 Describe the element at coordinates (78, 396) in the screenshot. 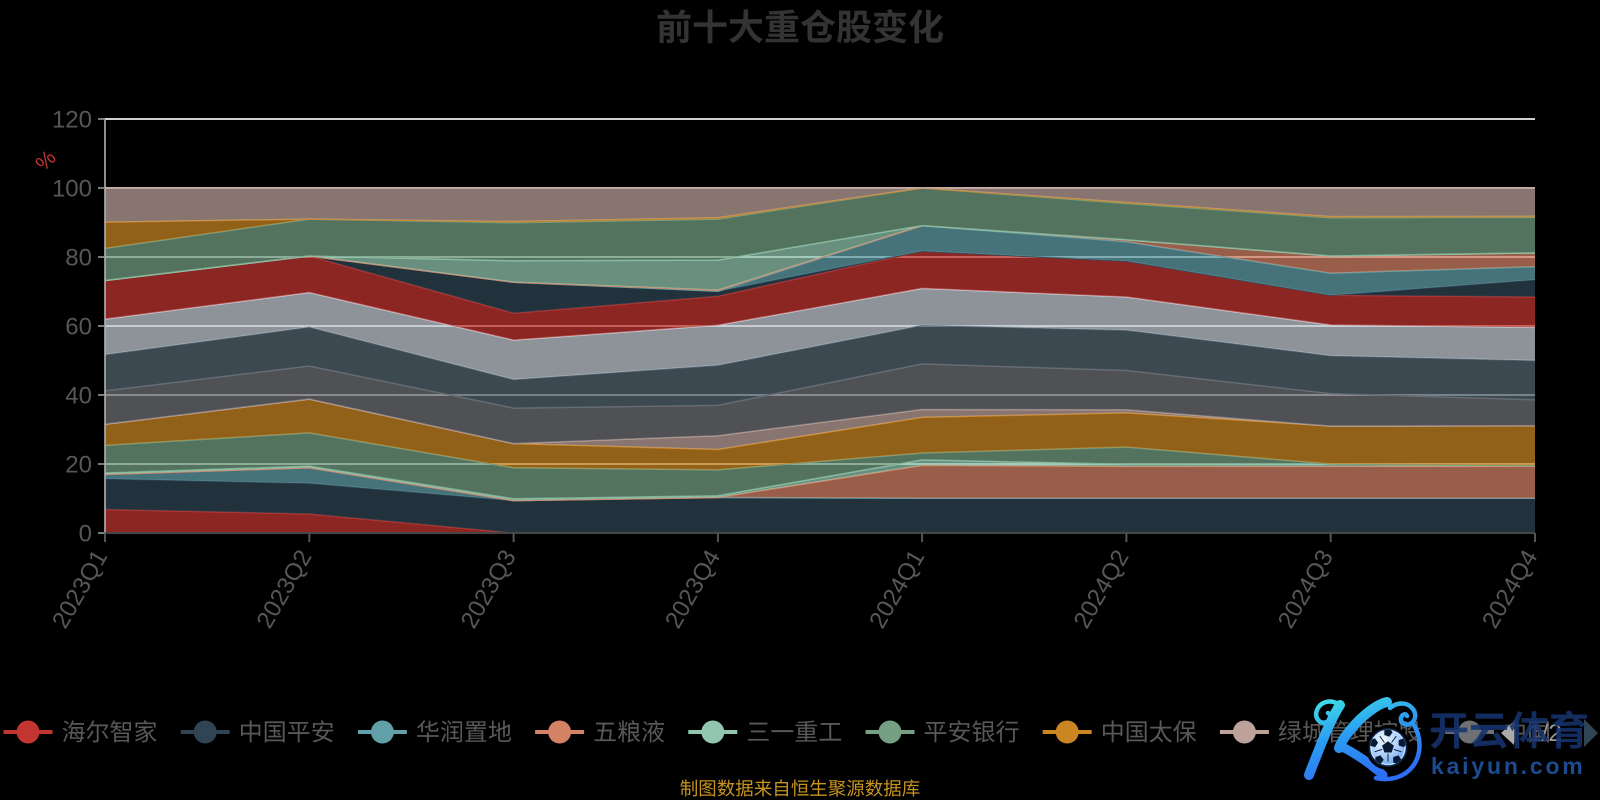

I see `svg-text: 40` at that location.